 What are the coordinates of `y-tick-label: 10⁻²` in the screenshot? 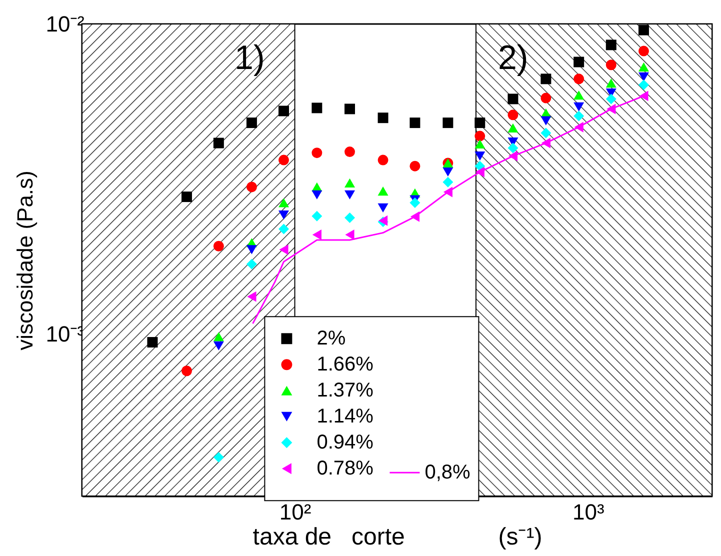 It's located at (65, 24).